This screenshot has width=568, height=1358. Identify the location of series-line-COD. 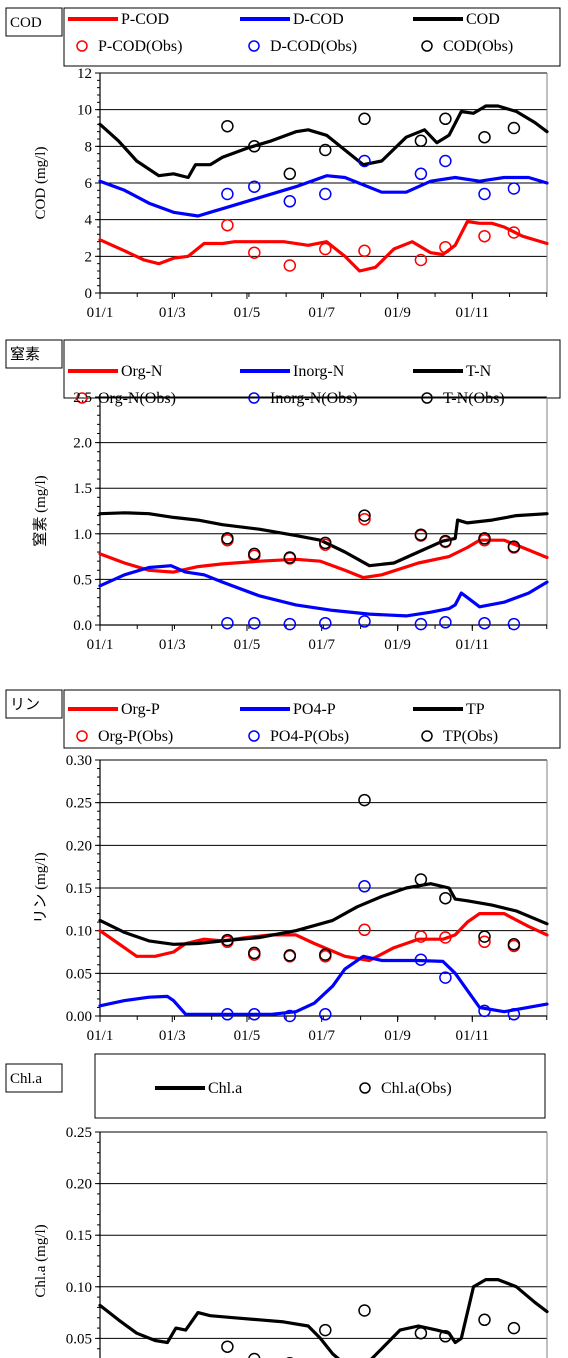
(323, 142).